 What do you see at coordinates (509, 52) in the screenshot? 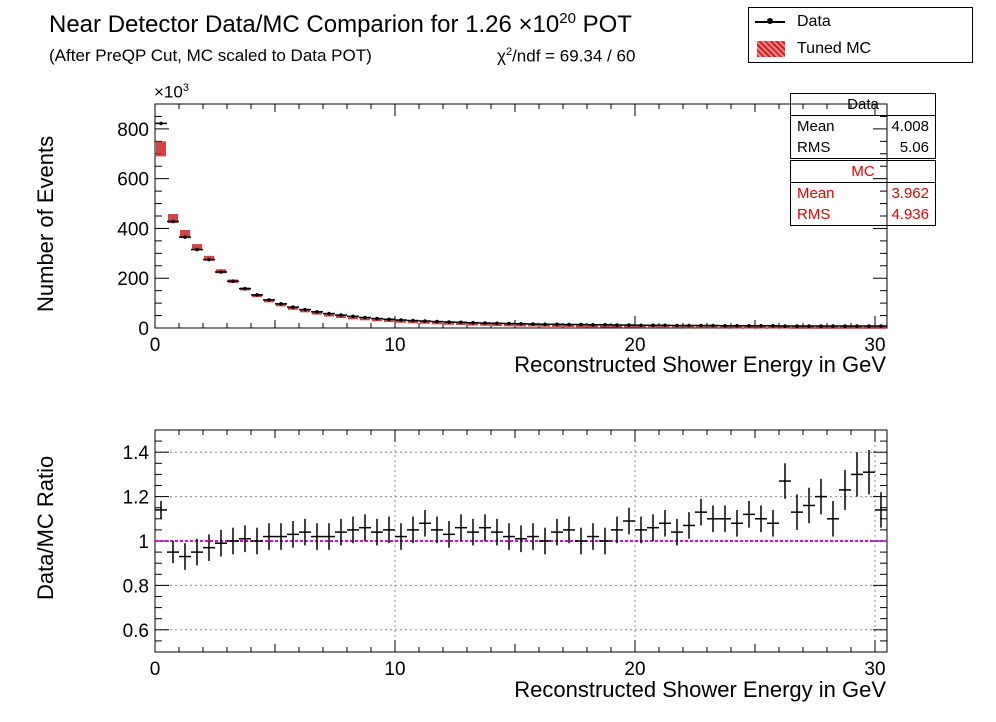
I see `chi2-sup: 2` at bounding box center [509, 52].